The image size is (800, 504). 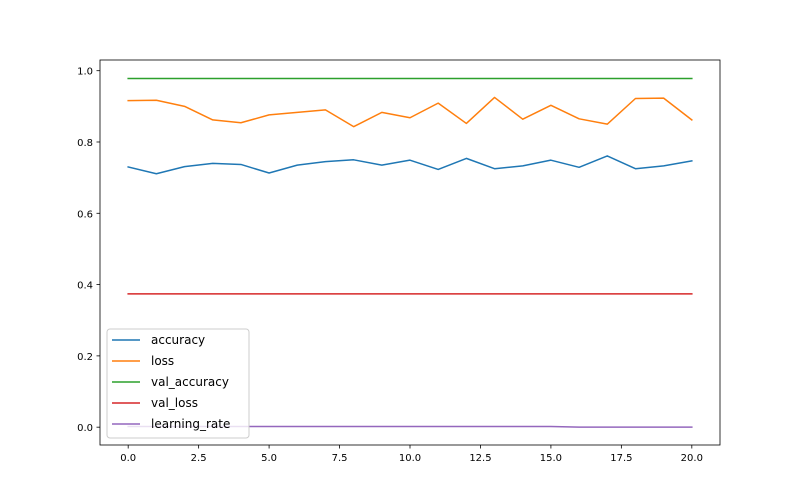 I want to click on series-line-accuracy, so click(x=410, y=165).